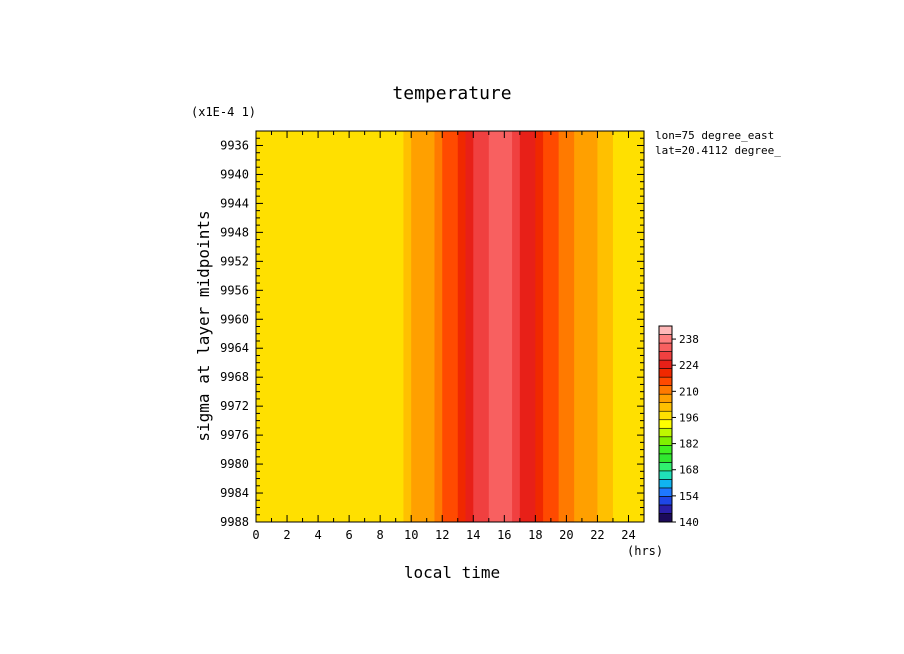 This screenshot has width=904, height=654. What do you see at coordinates (566, 535) in the screenshot?
I see `x-tick-label: 20` at bounding box center [566, 535].